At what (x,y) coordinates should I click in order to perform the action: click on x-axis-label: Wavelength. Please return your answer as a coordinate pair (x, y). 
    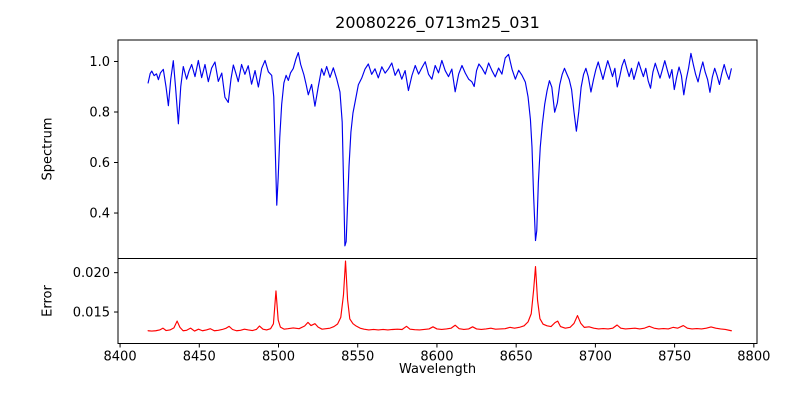
    Looking at the image, I should click on (437, 369).